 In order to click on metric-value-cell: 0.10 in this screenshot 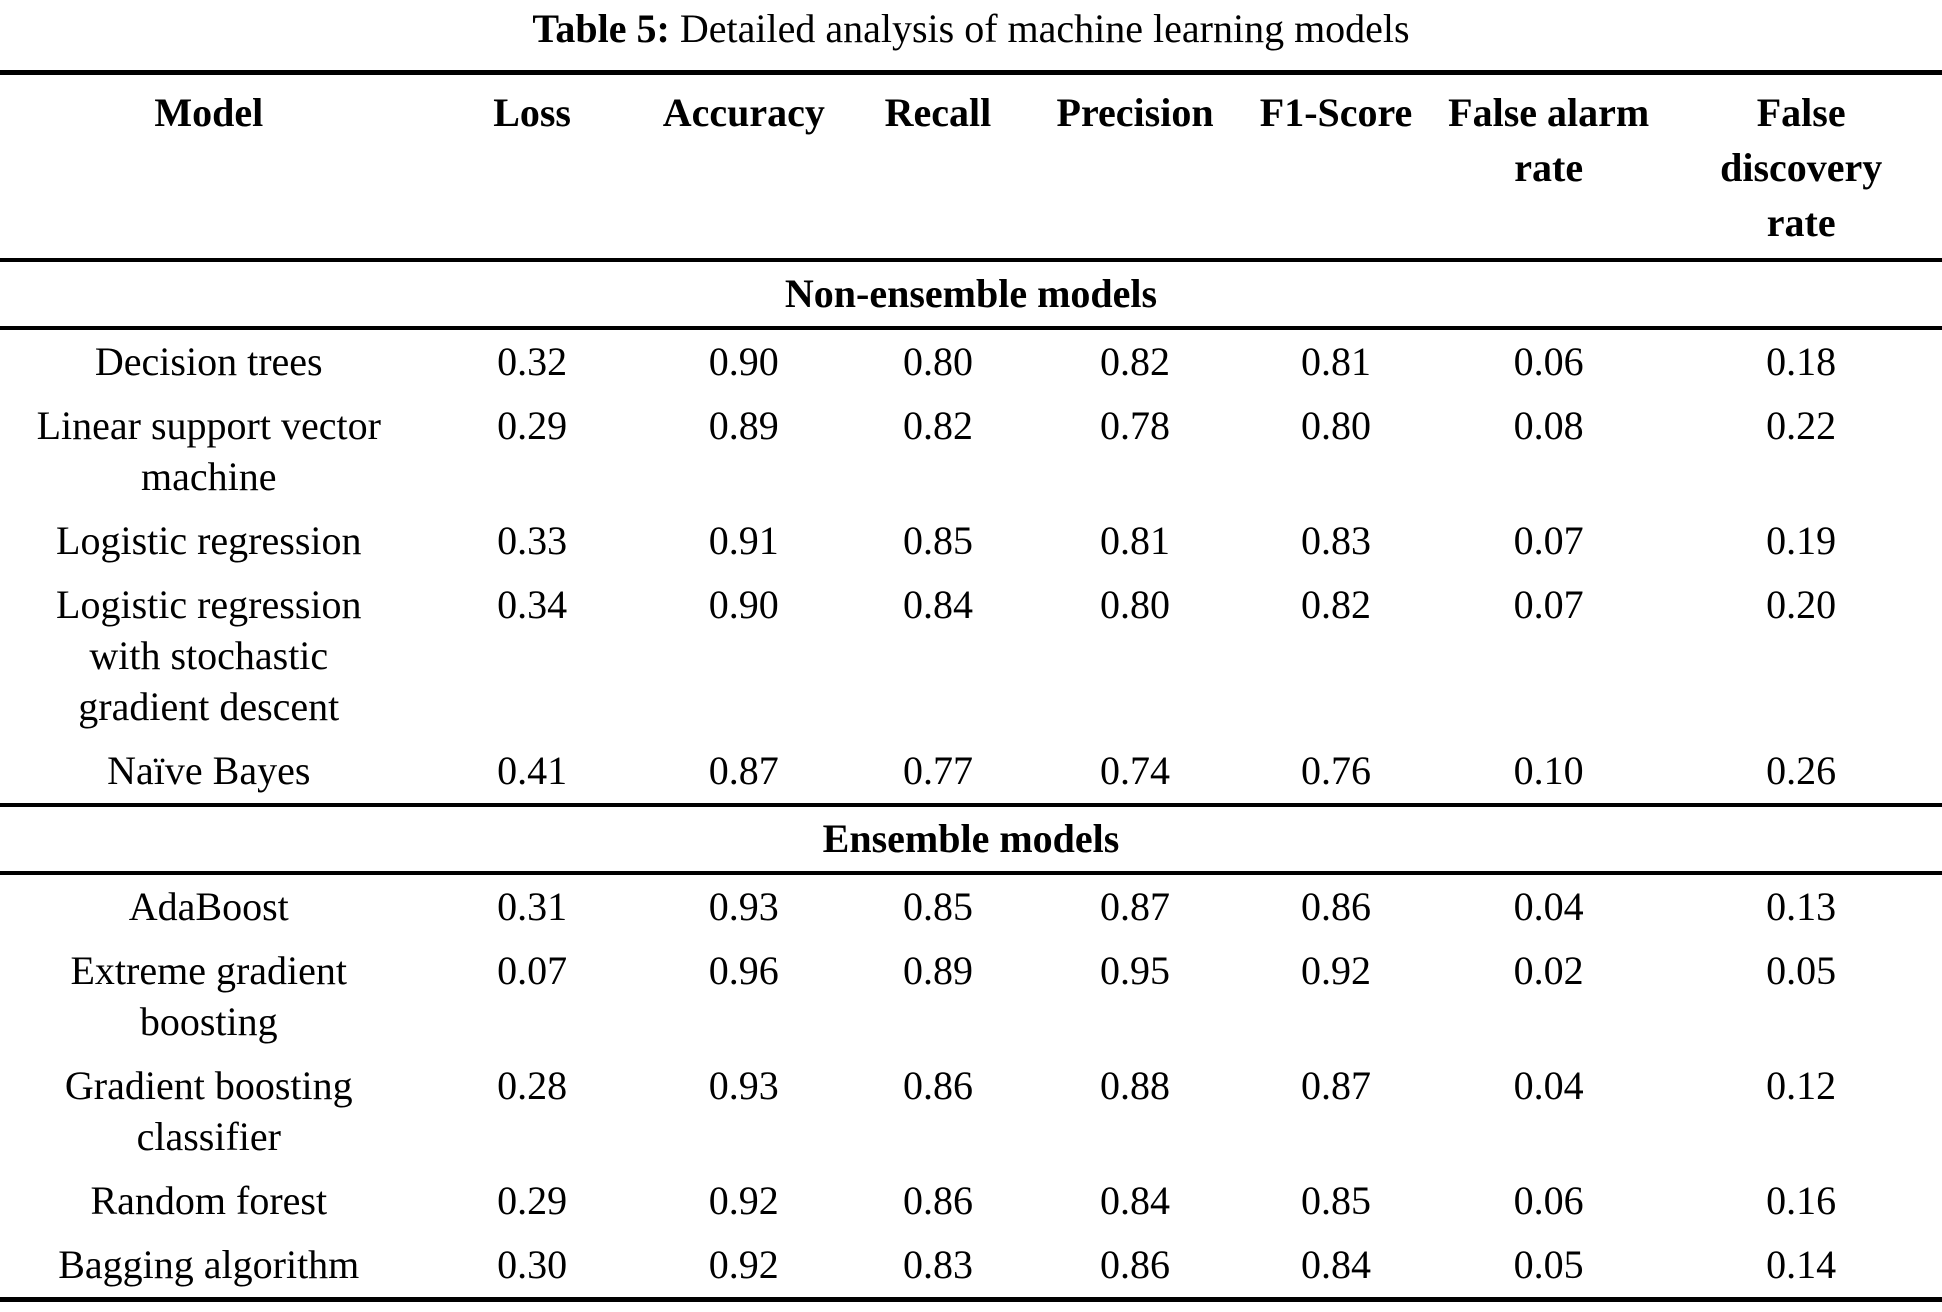, I will do `click(1548, 770)`.